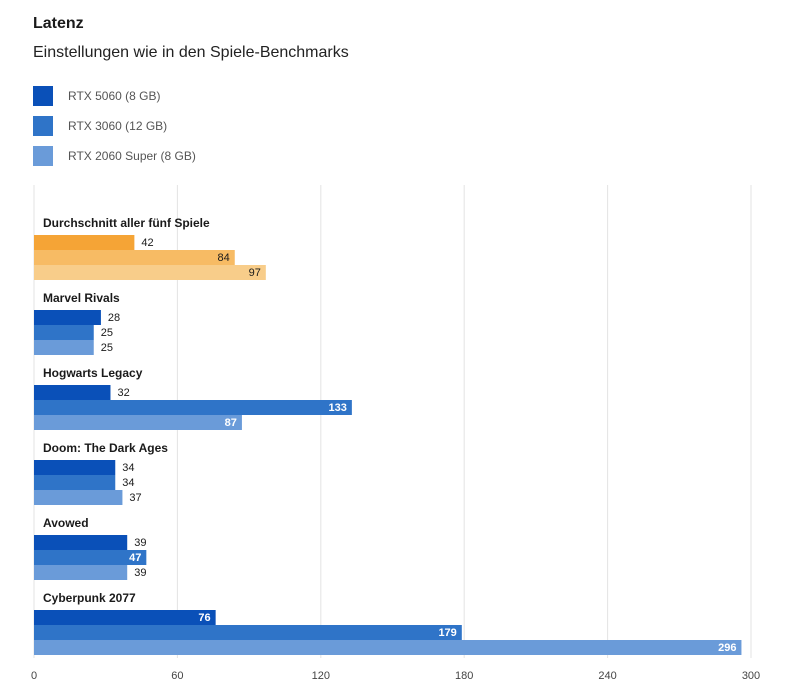 Image resolution: width=785 pixels, height=695 pixels. I want to click on data-label: 84, so click(224, 258).